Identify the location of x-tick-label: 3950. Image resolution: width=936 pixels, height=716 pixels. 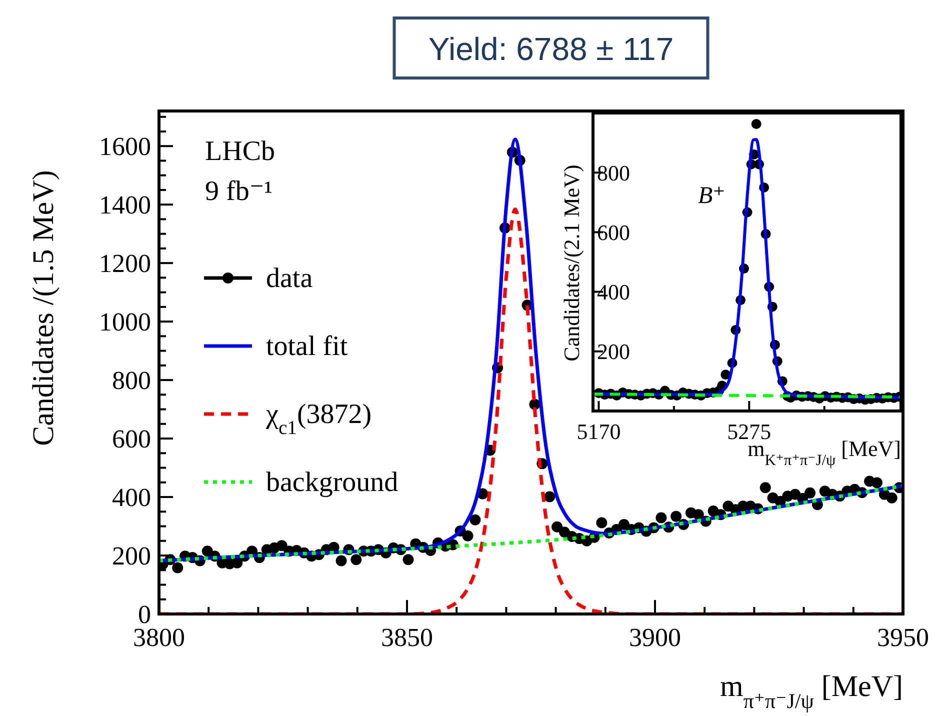
(903, 637).